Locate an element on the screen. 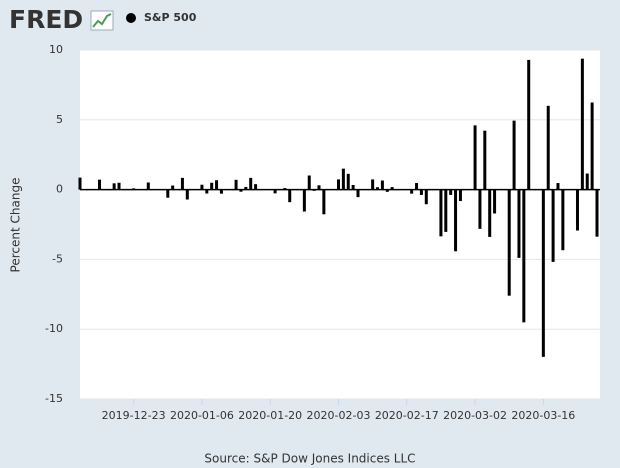 The image size is (620, 468). source: Source: S&P Dow Jones Indices LLC is located at coordinates (309, 459).